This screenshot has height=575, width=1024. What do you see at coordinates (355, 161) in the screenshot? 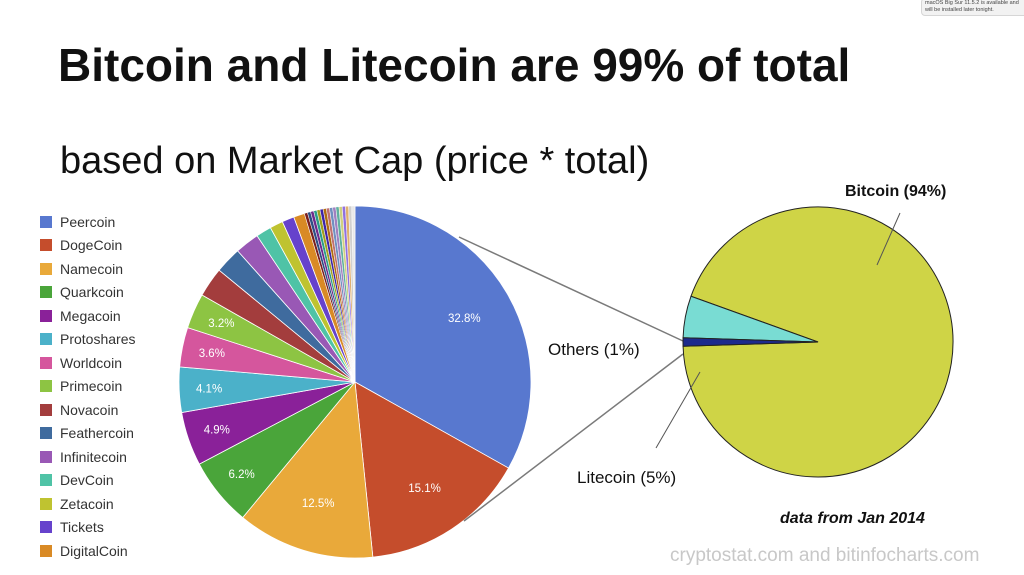
I see `slide-subtitle: based on Market Cap (price * total)` at bounding box center [355, 161].